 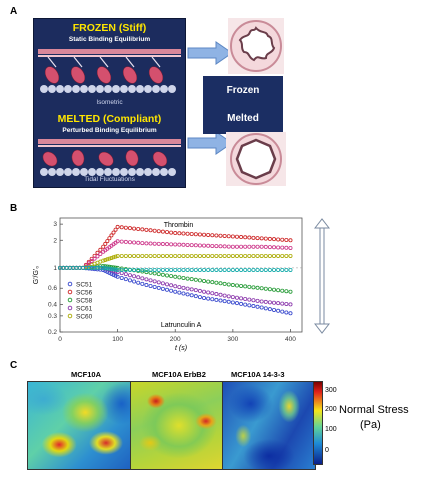 I want to click on legend-marker-sc60, so click(x=70, y=316).